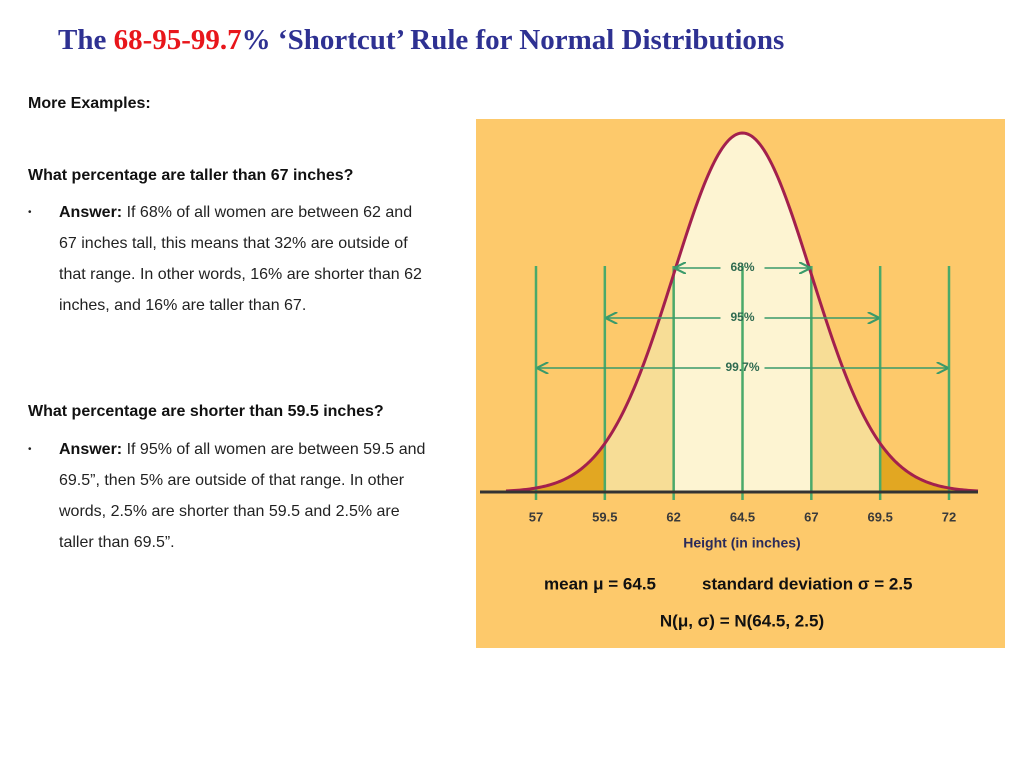 The height and width of the screenshot is (768, 1024). What do you see at coordinates (742, 516) in the screenshot?
I see `x-tick-label: 64.5` at bounding box center [742, 516].